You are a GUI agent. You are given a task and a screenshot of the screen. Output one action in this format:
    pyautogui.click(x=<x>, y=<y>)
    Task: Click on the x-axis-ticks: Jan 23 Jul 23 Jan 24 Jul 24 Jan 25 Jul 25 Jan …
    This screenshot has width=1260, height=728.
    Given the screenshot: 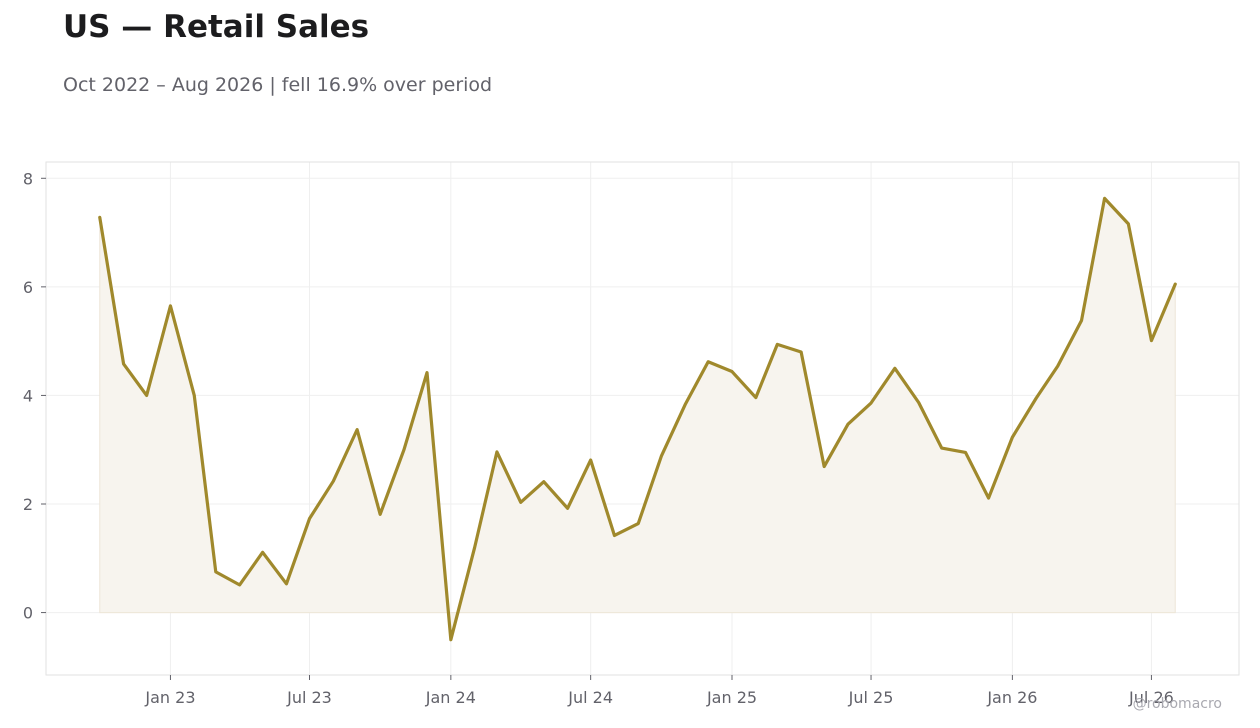 What is the action you would take?
    pyautogui.click(x=659, y=691)
    